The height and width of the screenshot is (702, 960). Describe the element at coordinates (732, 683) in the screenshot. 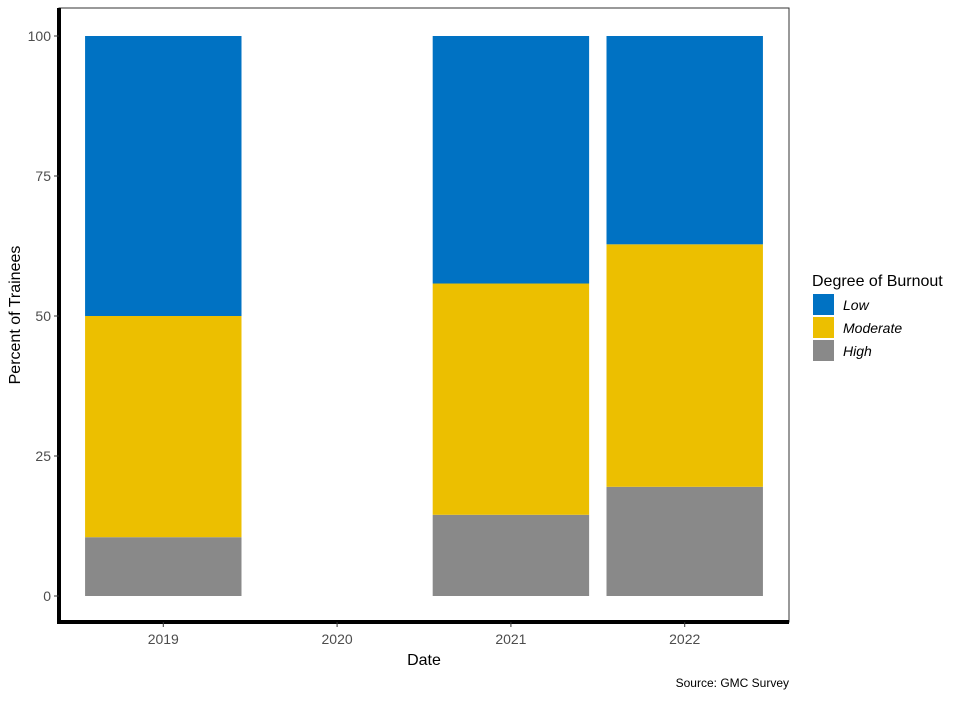

I see `source-caption: Source: GMC Survey` at that location.